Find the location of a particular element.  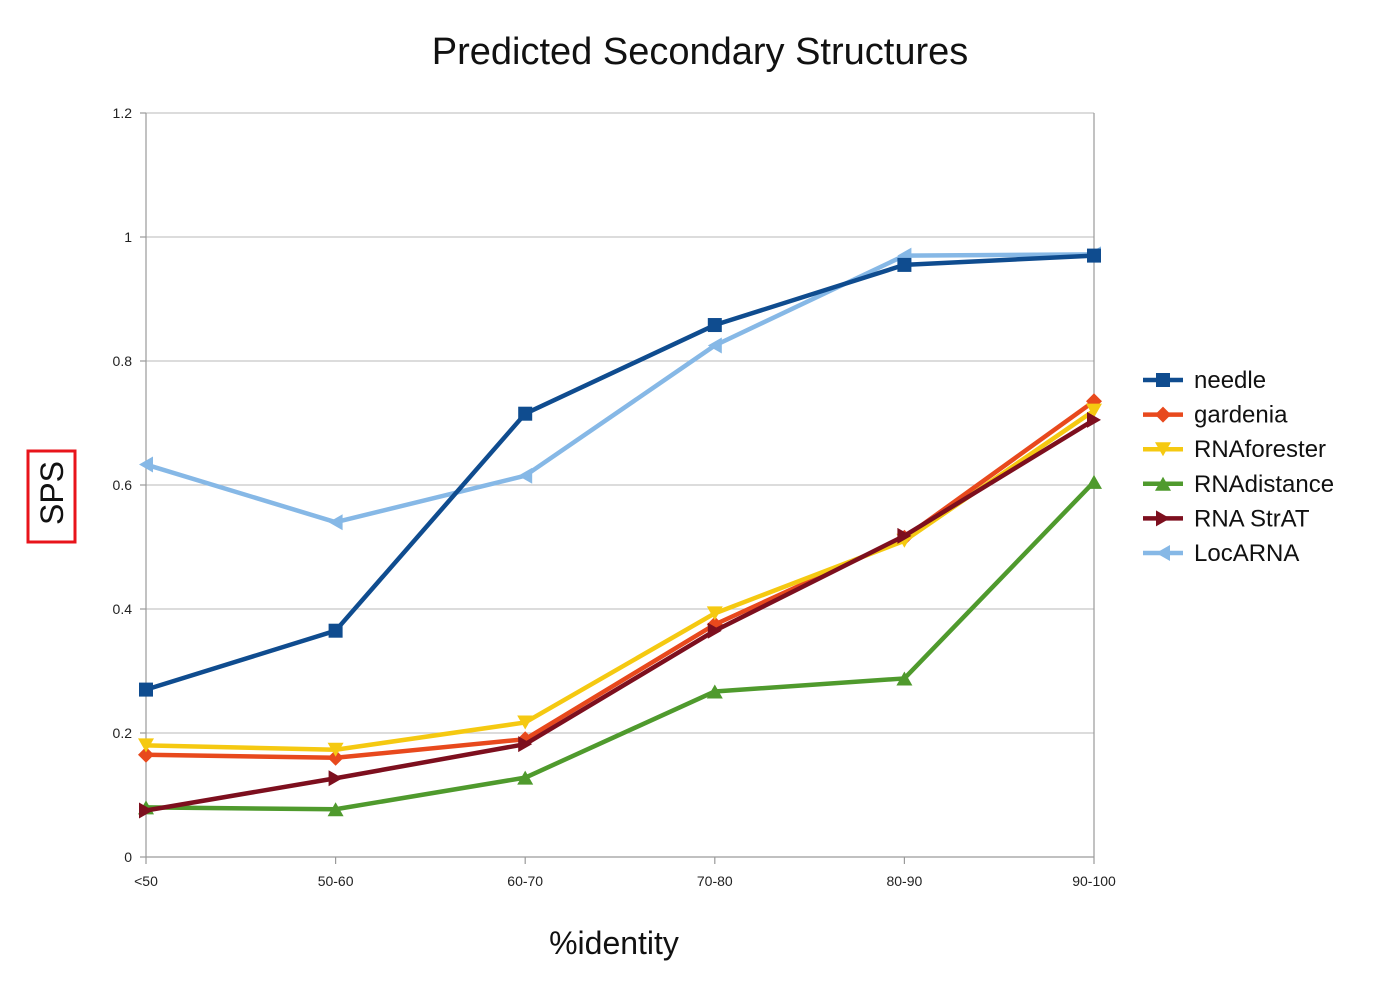

legend-item: RNAdistance is located at coordinates (1238, 484).